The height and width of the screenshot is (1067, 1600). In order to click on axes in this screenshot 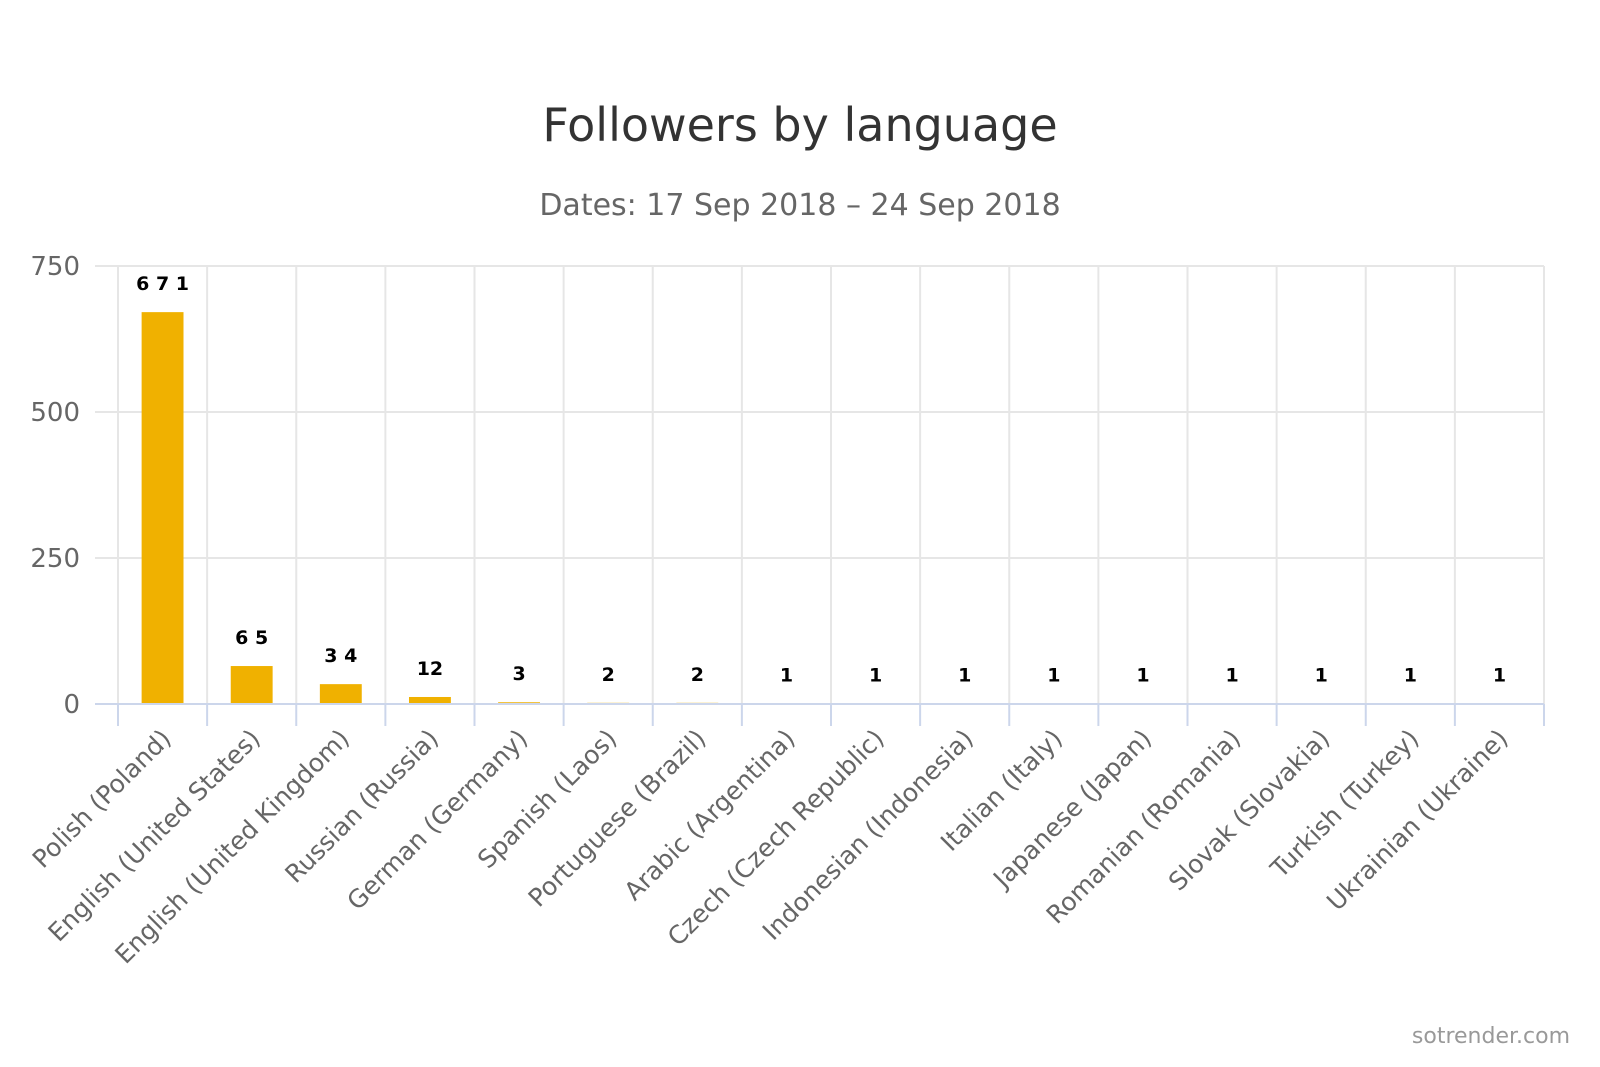, I will do `click(820, 714)`.